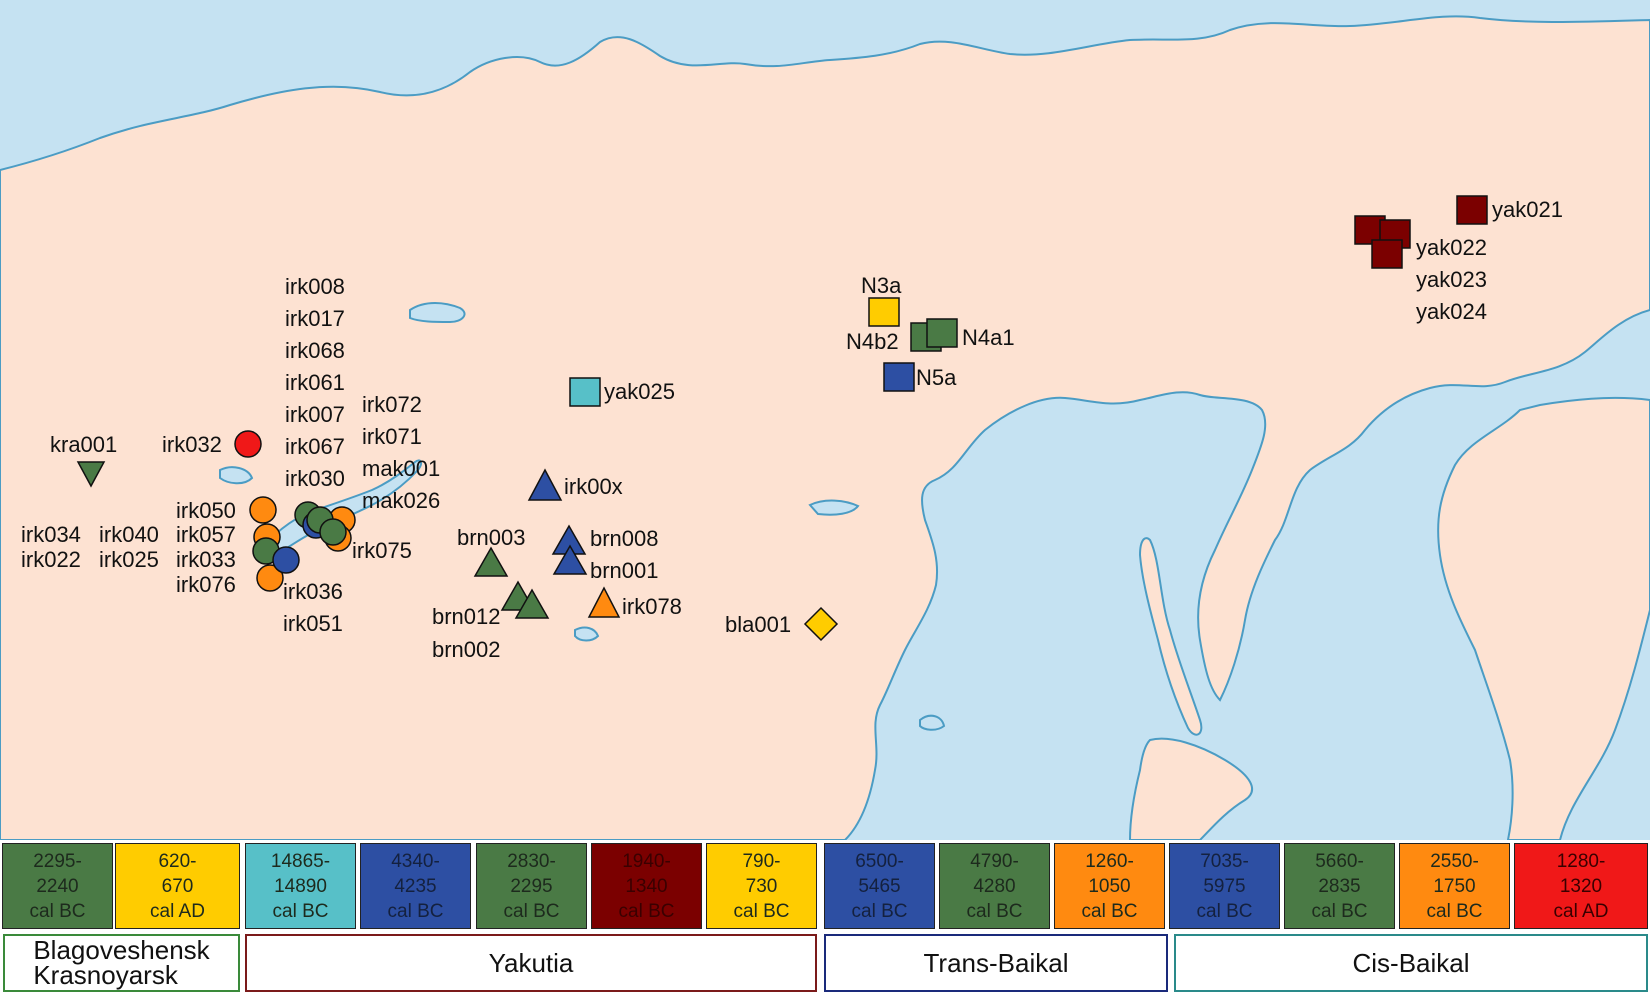 The height and width of the screenshot is (993, 1650). Describe the element at coordinates (1543, 618) in the screenshot. I see `kamchatka` at that location.